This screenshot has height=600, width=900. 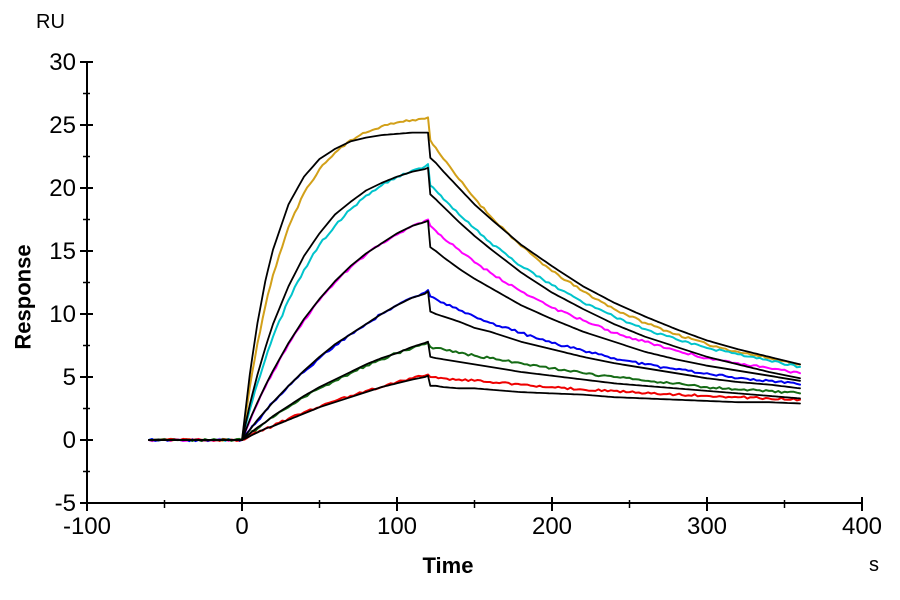 I want to click on x-tick-label: 200, so click(x=552, y=526).